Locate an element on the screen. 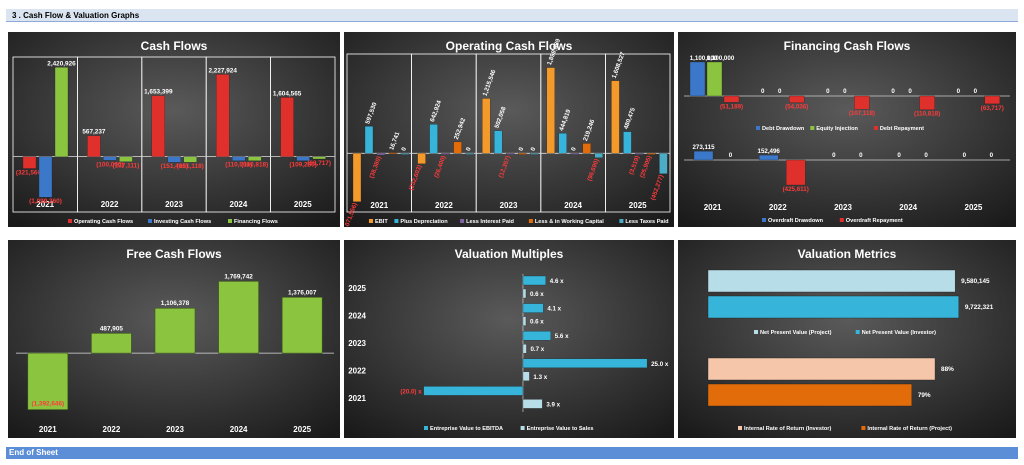  chart-title: Valuation Metrics is located at coordinates (847, 254).